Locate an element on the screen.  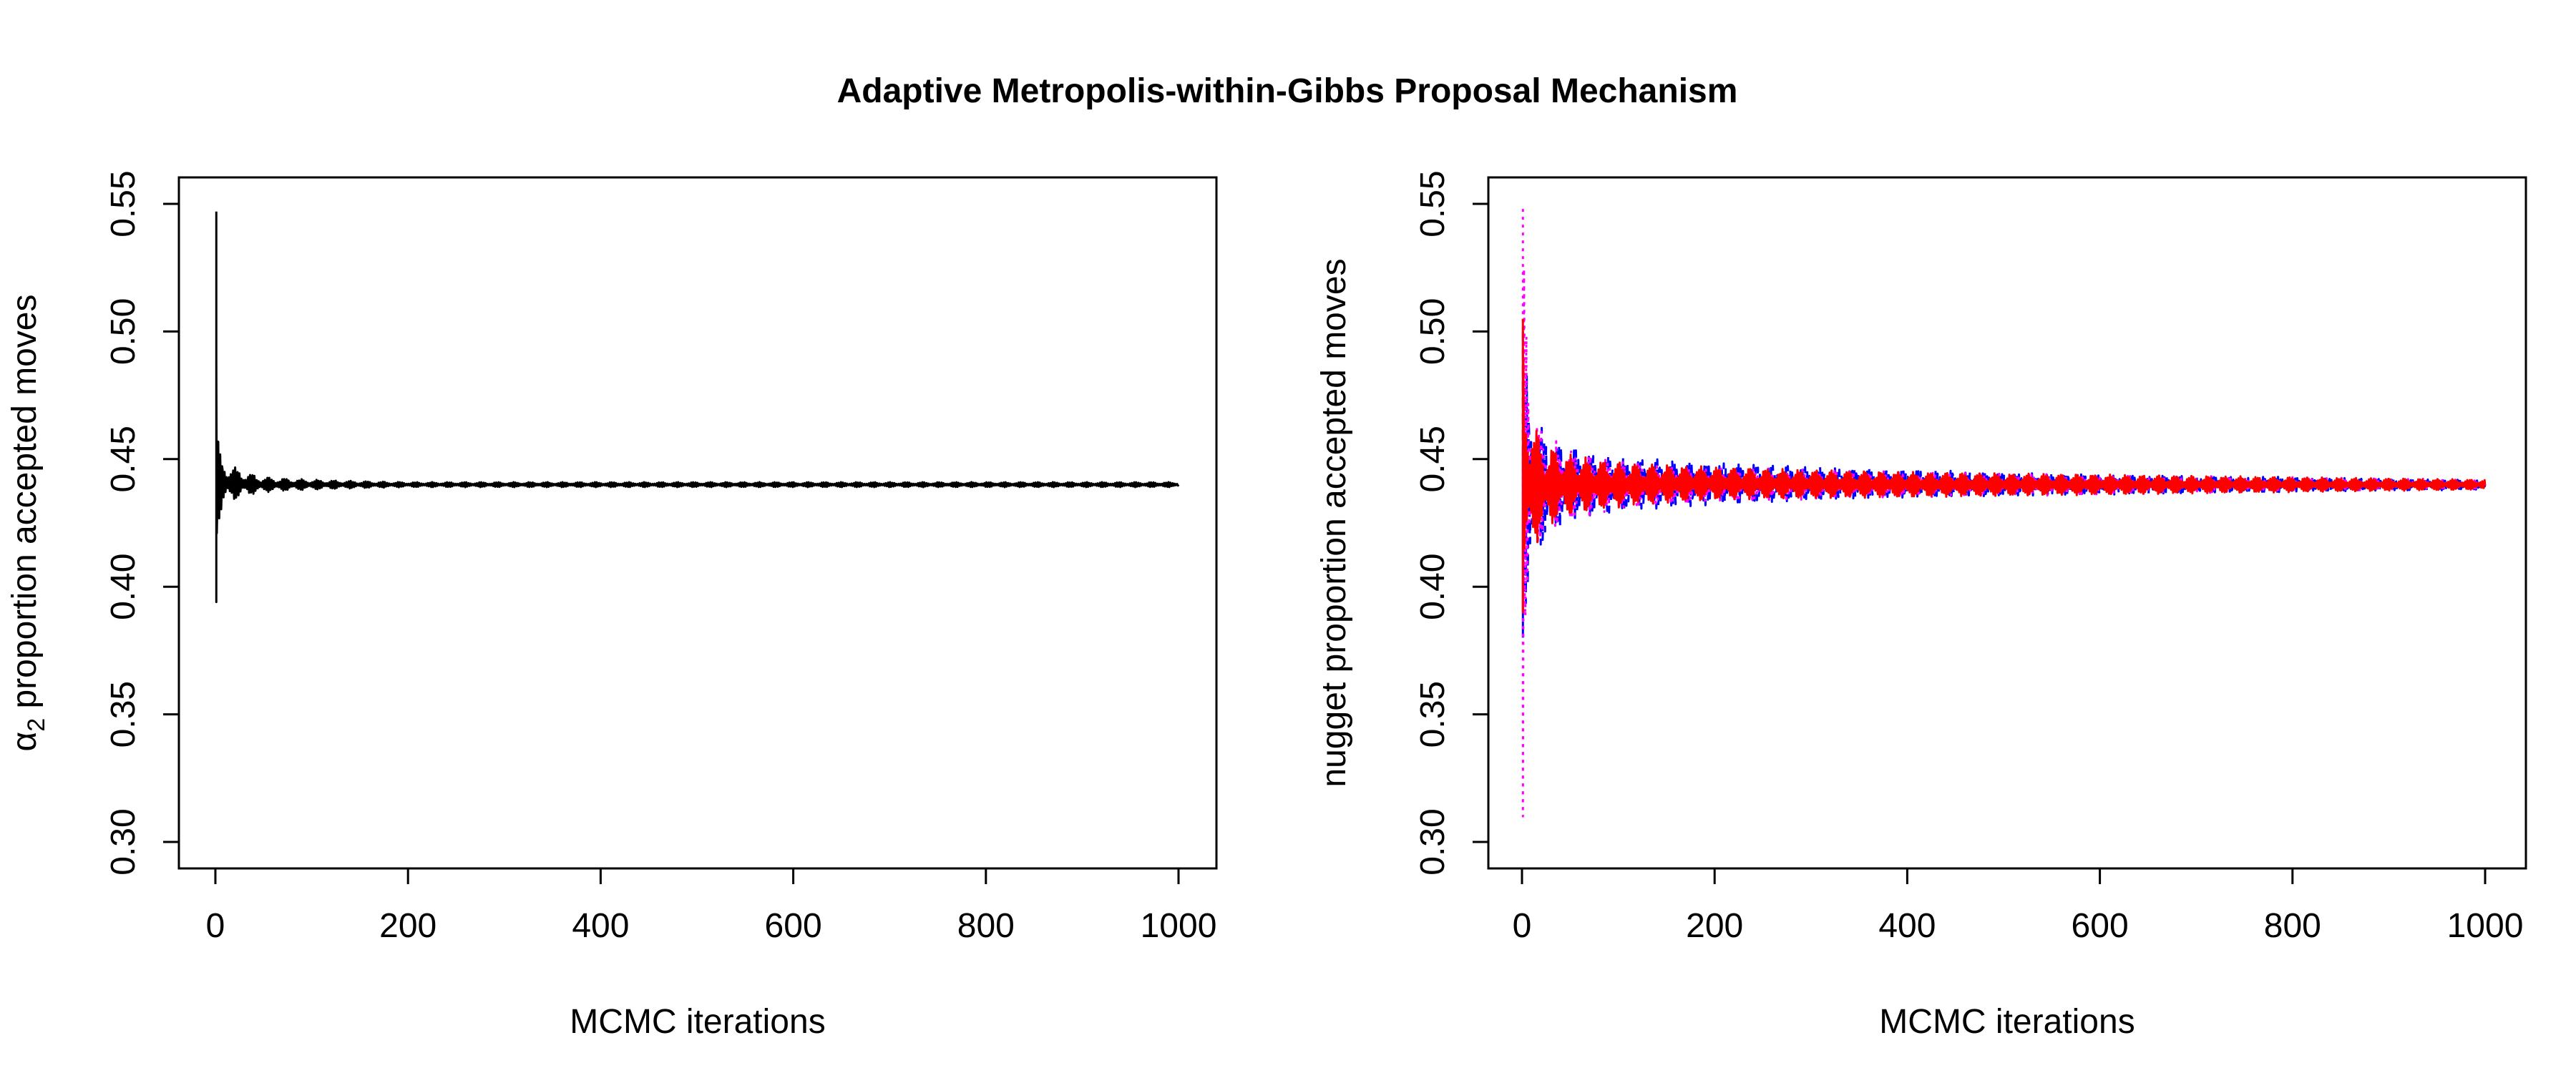
y-axis-label: nugget proportion accepted moves is located at coordinates (1334, 522).